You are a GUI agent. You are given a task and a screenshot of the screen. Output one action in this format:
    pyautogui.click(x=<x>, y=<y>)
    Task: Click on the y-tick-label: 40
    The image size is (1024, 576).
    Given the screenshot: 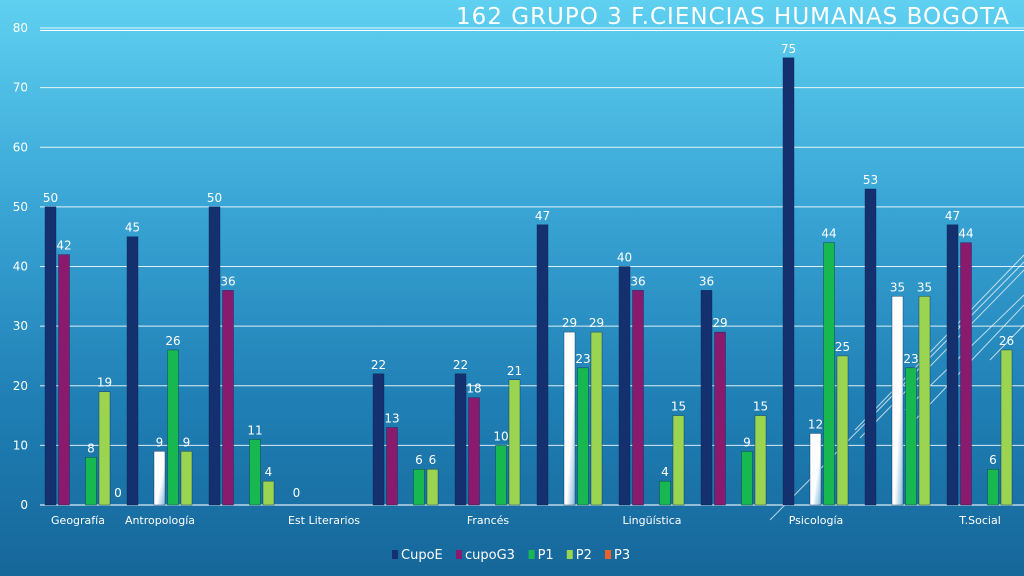 What is the action you would take?
    pyautogui.click(x=20, y=267)
    